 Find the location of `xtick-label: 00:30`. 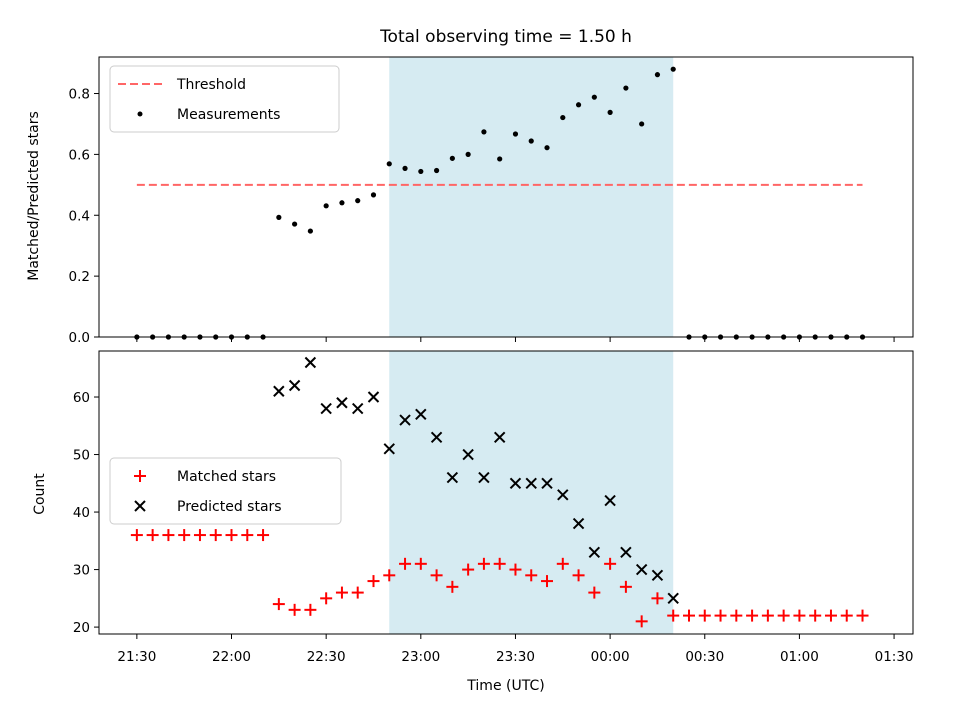

xtick-label: 00:30 is located at coordinates (704, 657).